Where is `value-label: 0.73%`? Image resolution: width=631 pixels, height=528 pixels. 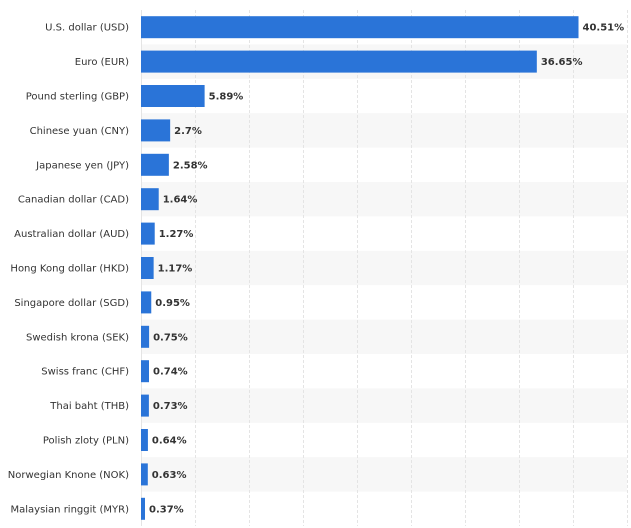
value-label: 0.73% is located at coordinates (170, 406).